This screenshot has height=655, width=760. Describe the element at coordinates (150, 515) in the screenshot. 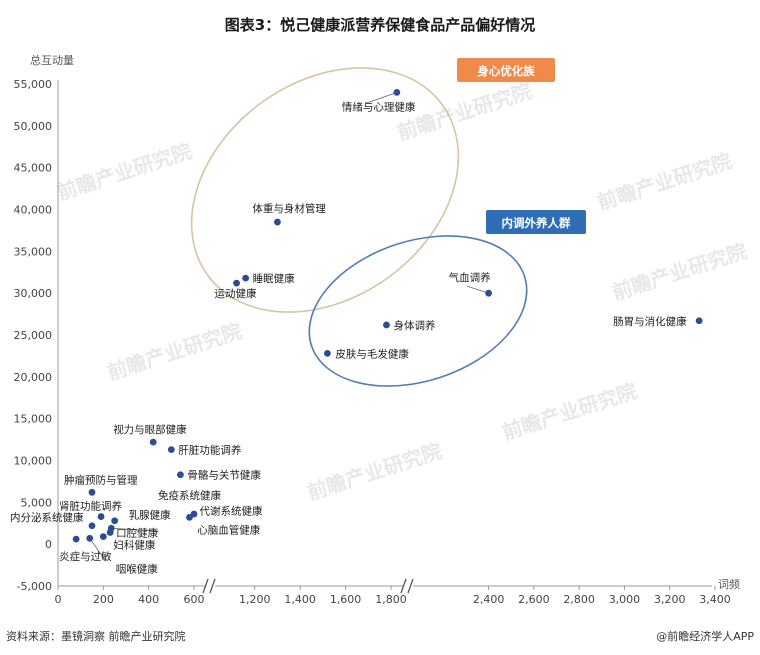

I see `data-label: 乳腺健康` at that location.